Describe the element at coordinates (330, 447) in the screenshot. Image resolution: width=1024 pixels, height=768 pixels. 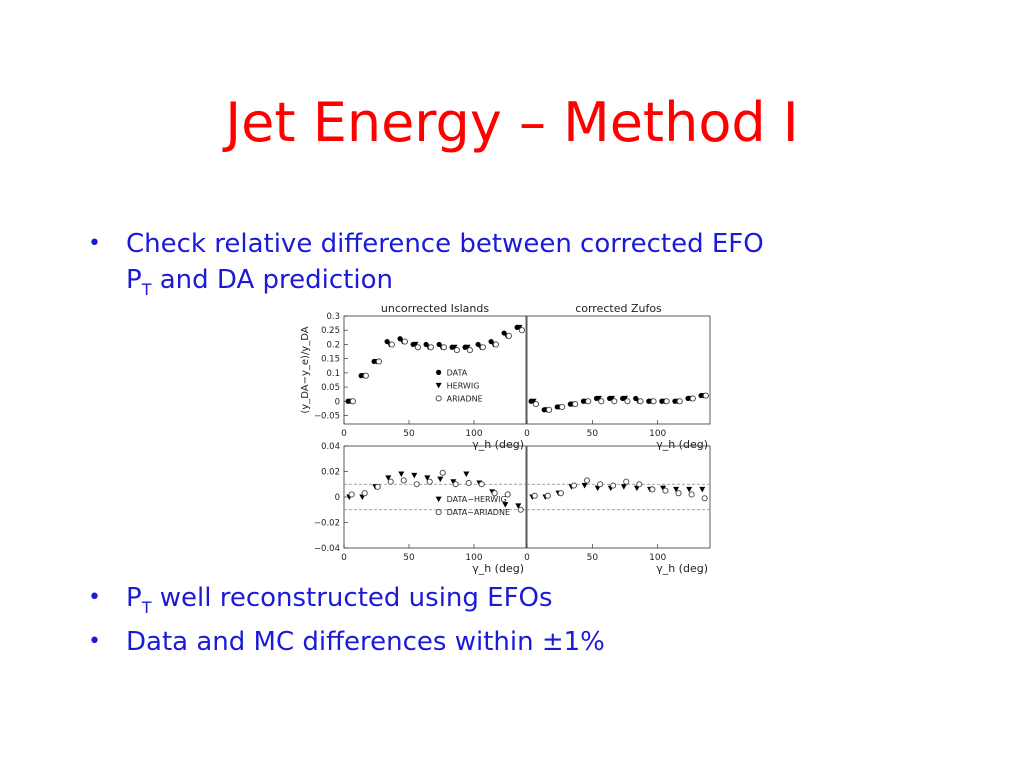
I see `y-tick-label: 0.04` at that location.